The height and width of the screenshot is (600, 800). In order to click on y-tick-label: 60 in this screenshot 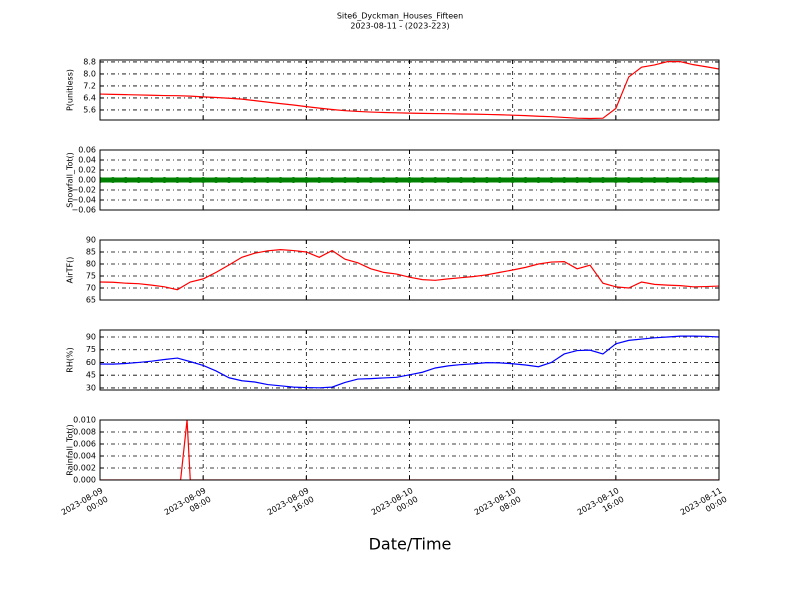, I will do `click(91, 362)`.